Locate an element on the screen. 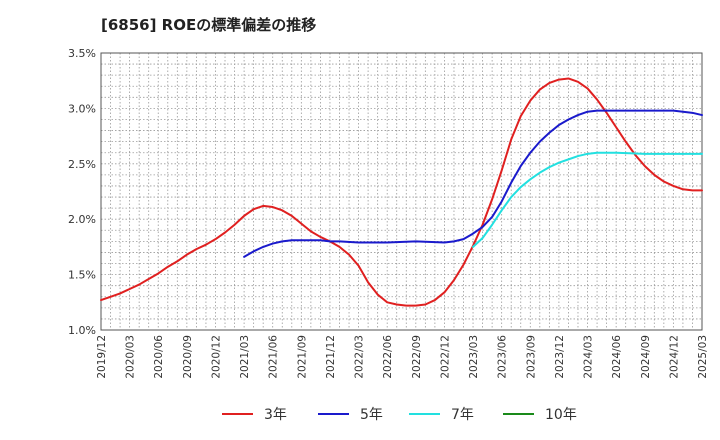 This screenshot has height=440, width=720. x-tick-label: 2024/03 is located at coordinates (589, 357).